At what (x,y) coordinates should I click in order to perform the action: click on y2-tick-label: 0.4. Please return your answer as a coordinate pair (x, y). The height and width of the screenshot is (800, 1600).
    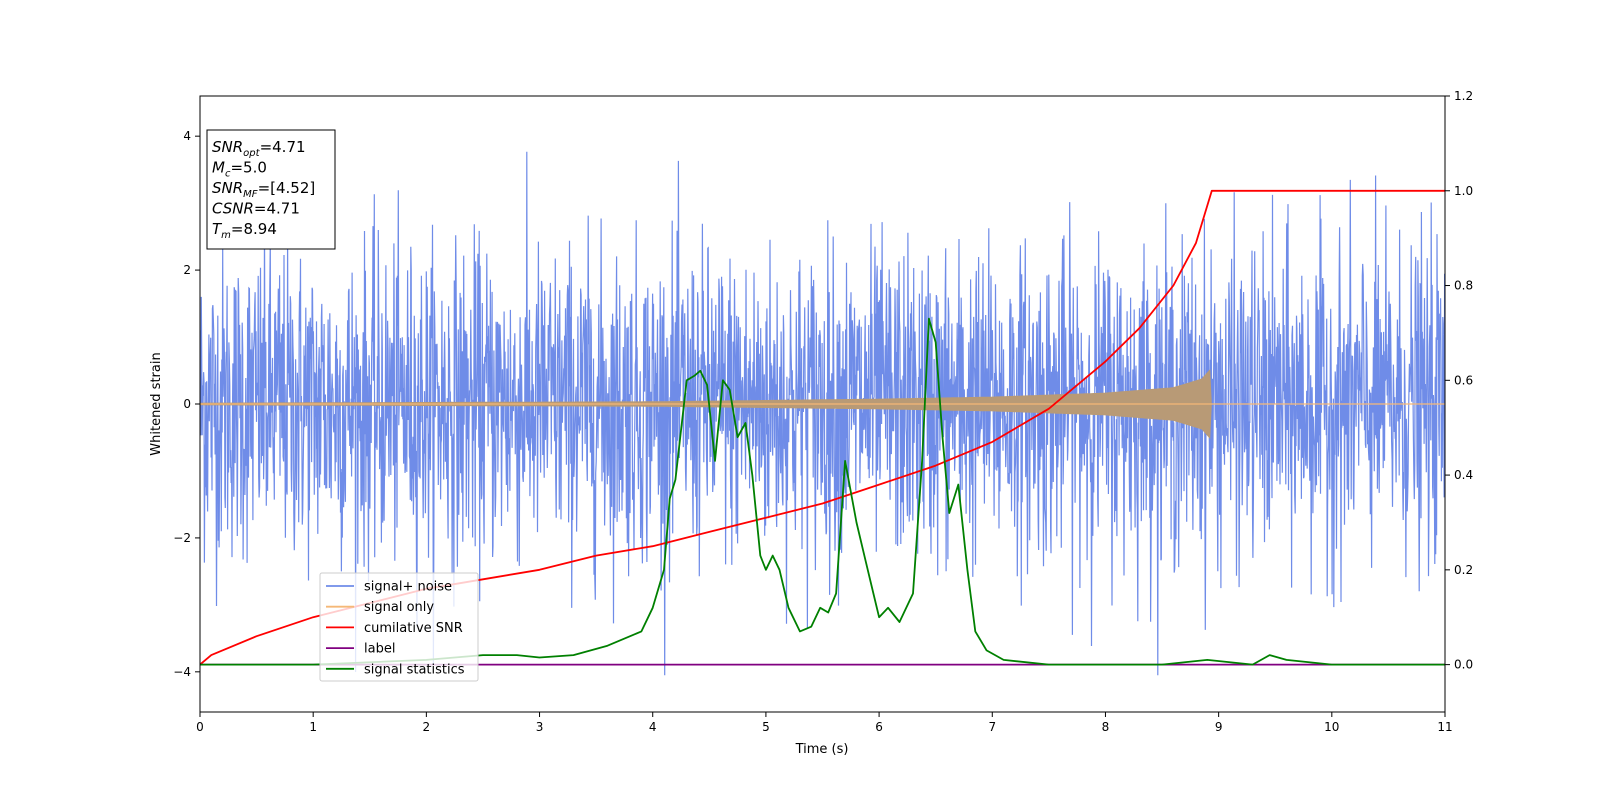
    Looking at the image, I should click on (1463, 475).